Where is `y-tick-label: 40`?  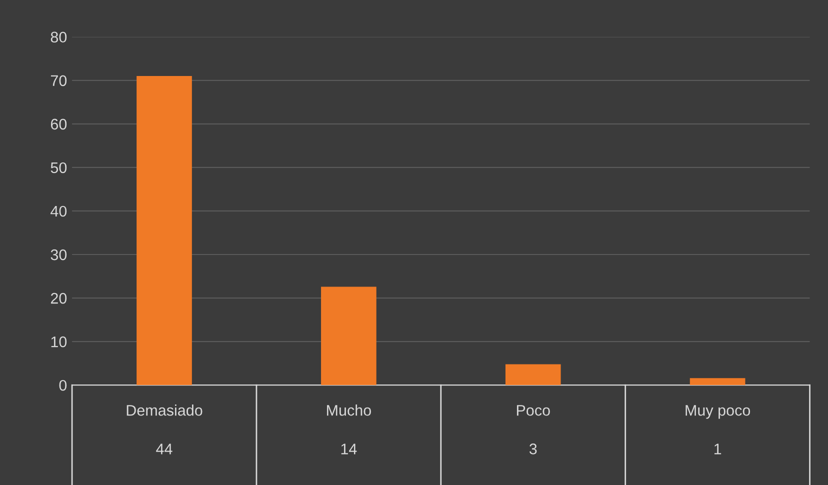 y-tick-label: 40 is located at coordinates (58, 211).